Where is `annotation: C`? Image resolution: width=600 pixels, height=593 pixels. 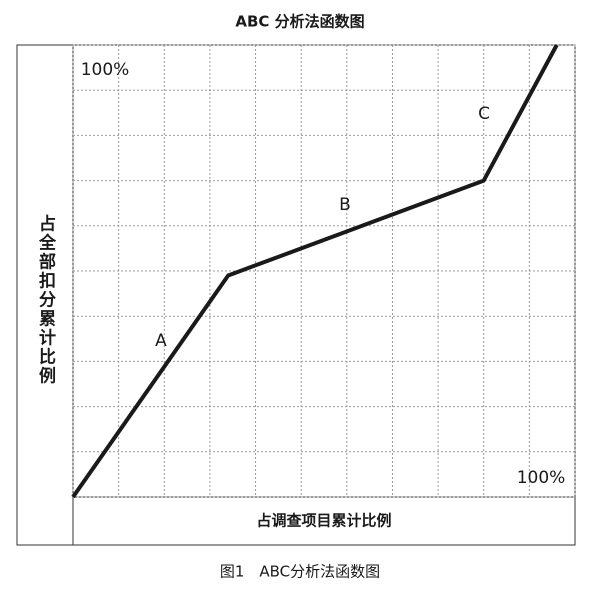
annotation: C is located at coordinates (484, 114).